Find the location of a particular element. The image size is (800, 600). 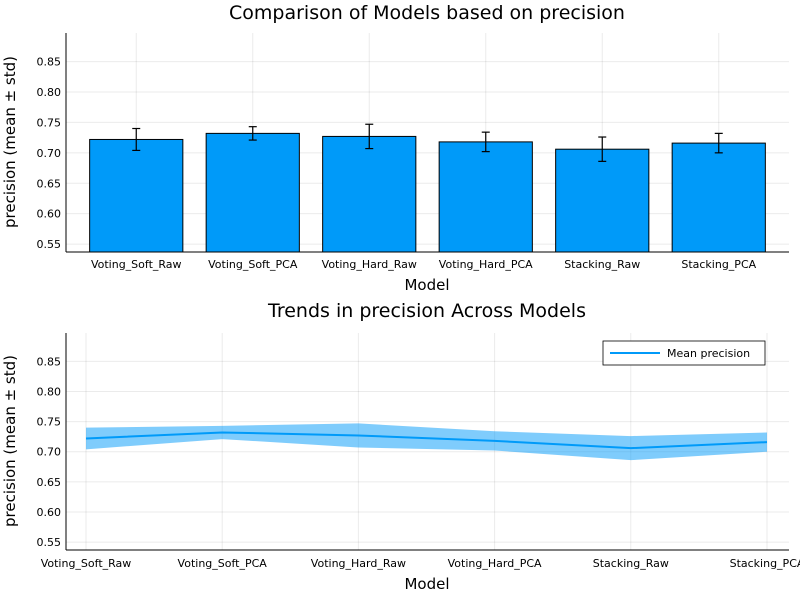

line-chart-ytick-label: 0.80 is located at coordinates (49, 391).